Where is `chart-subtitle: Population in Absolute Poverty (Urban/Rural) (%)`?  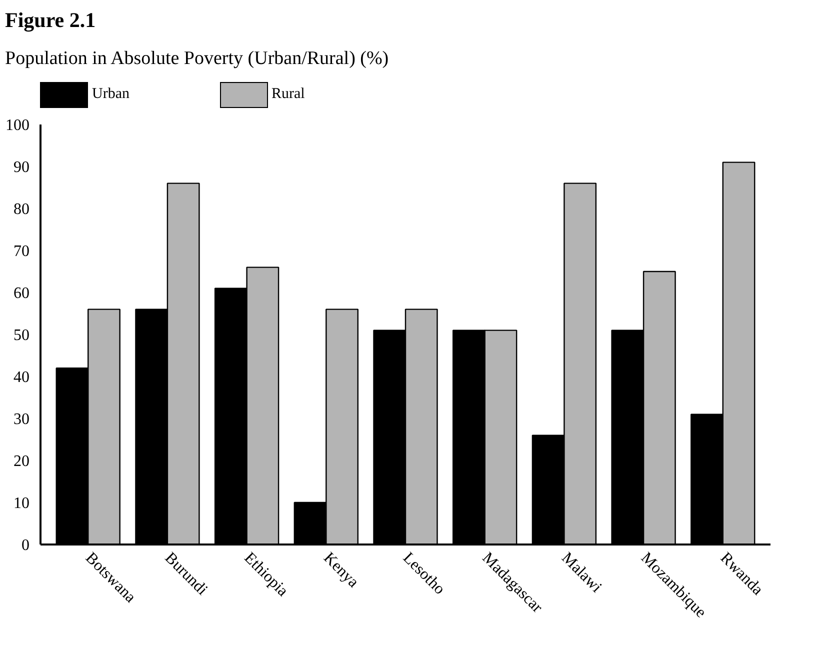 chart-subtitle: Population in Absolute Poverty (Urban/Rural) (%) is located at coordinates (197, 59).